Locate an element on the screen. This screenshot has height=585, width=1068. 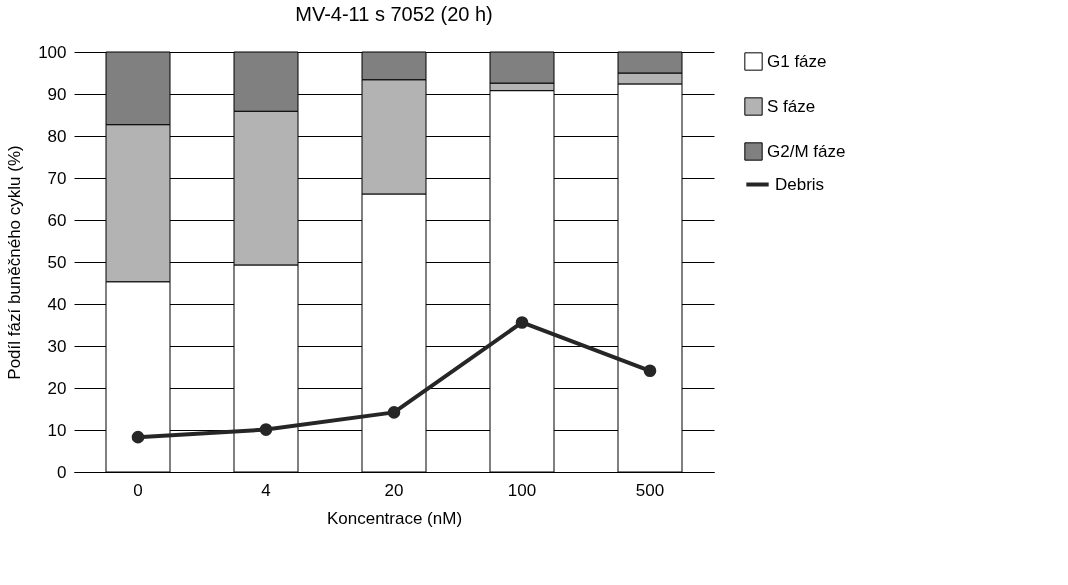
y-tick-label: 40 is located at coordinates (57, 304).